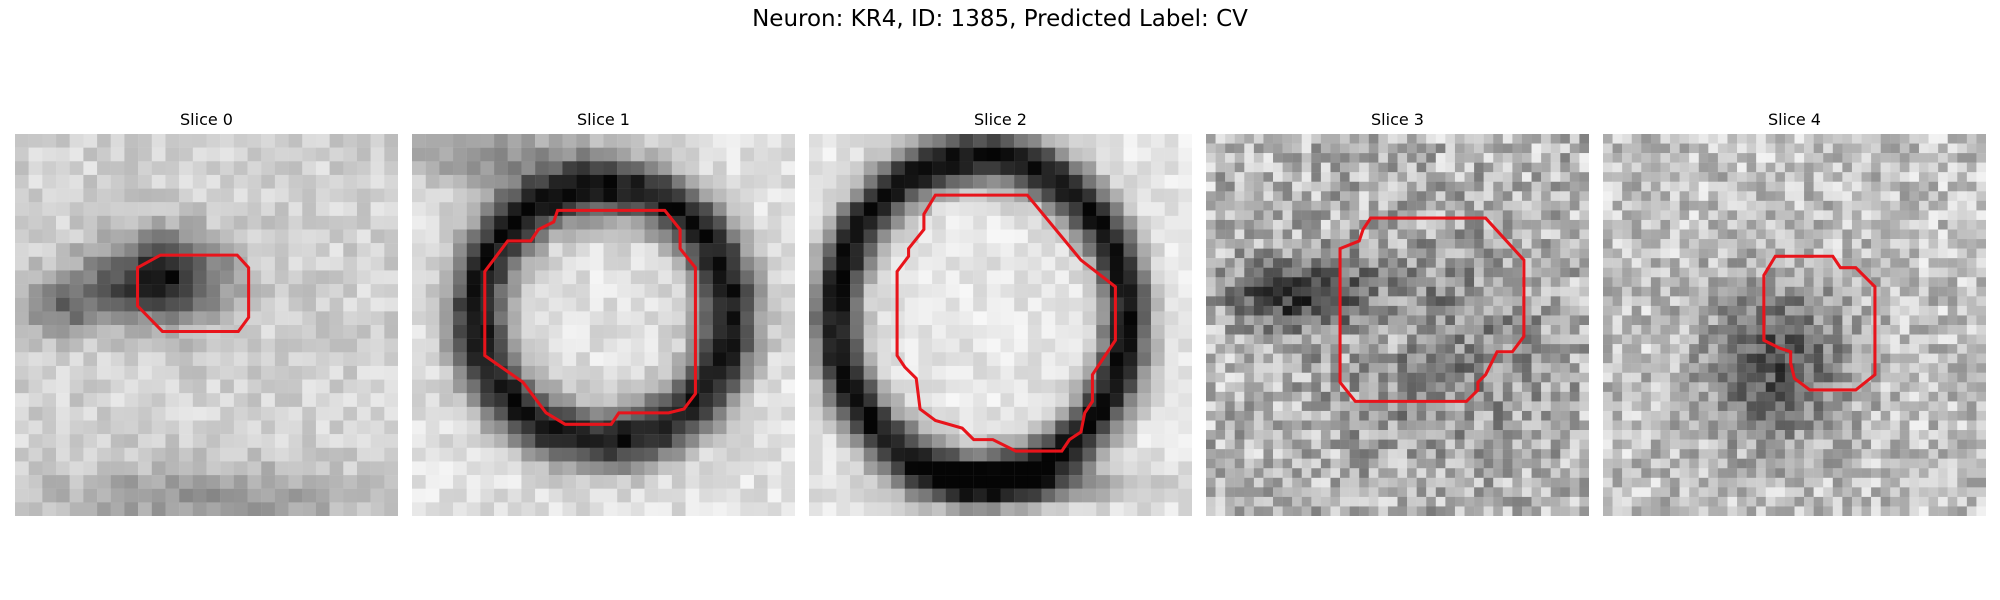 This screenshot has width=2000, height=600. I want to click on slice-panel-3: Slice 3, so click(1397, 312).